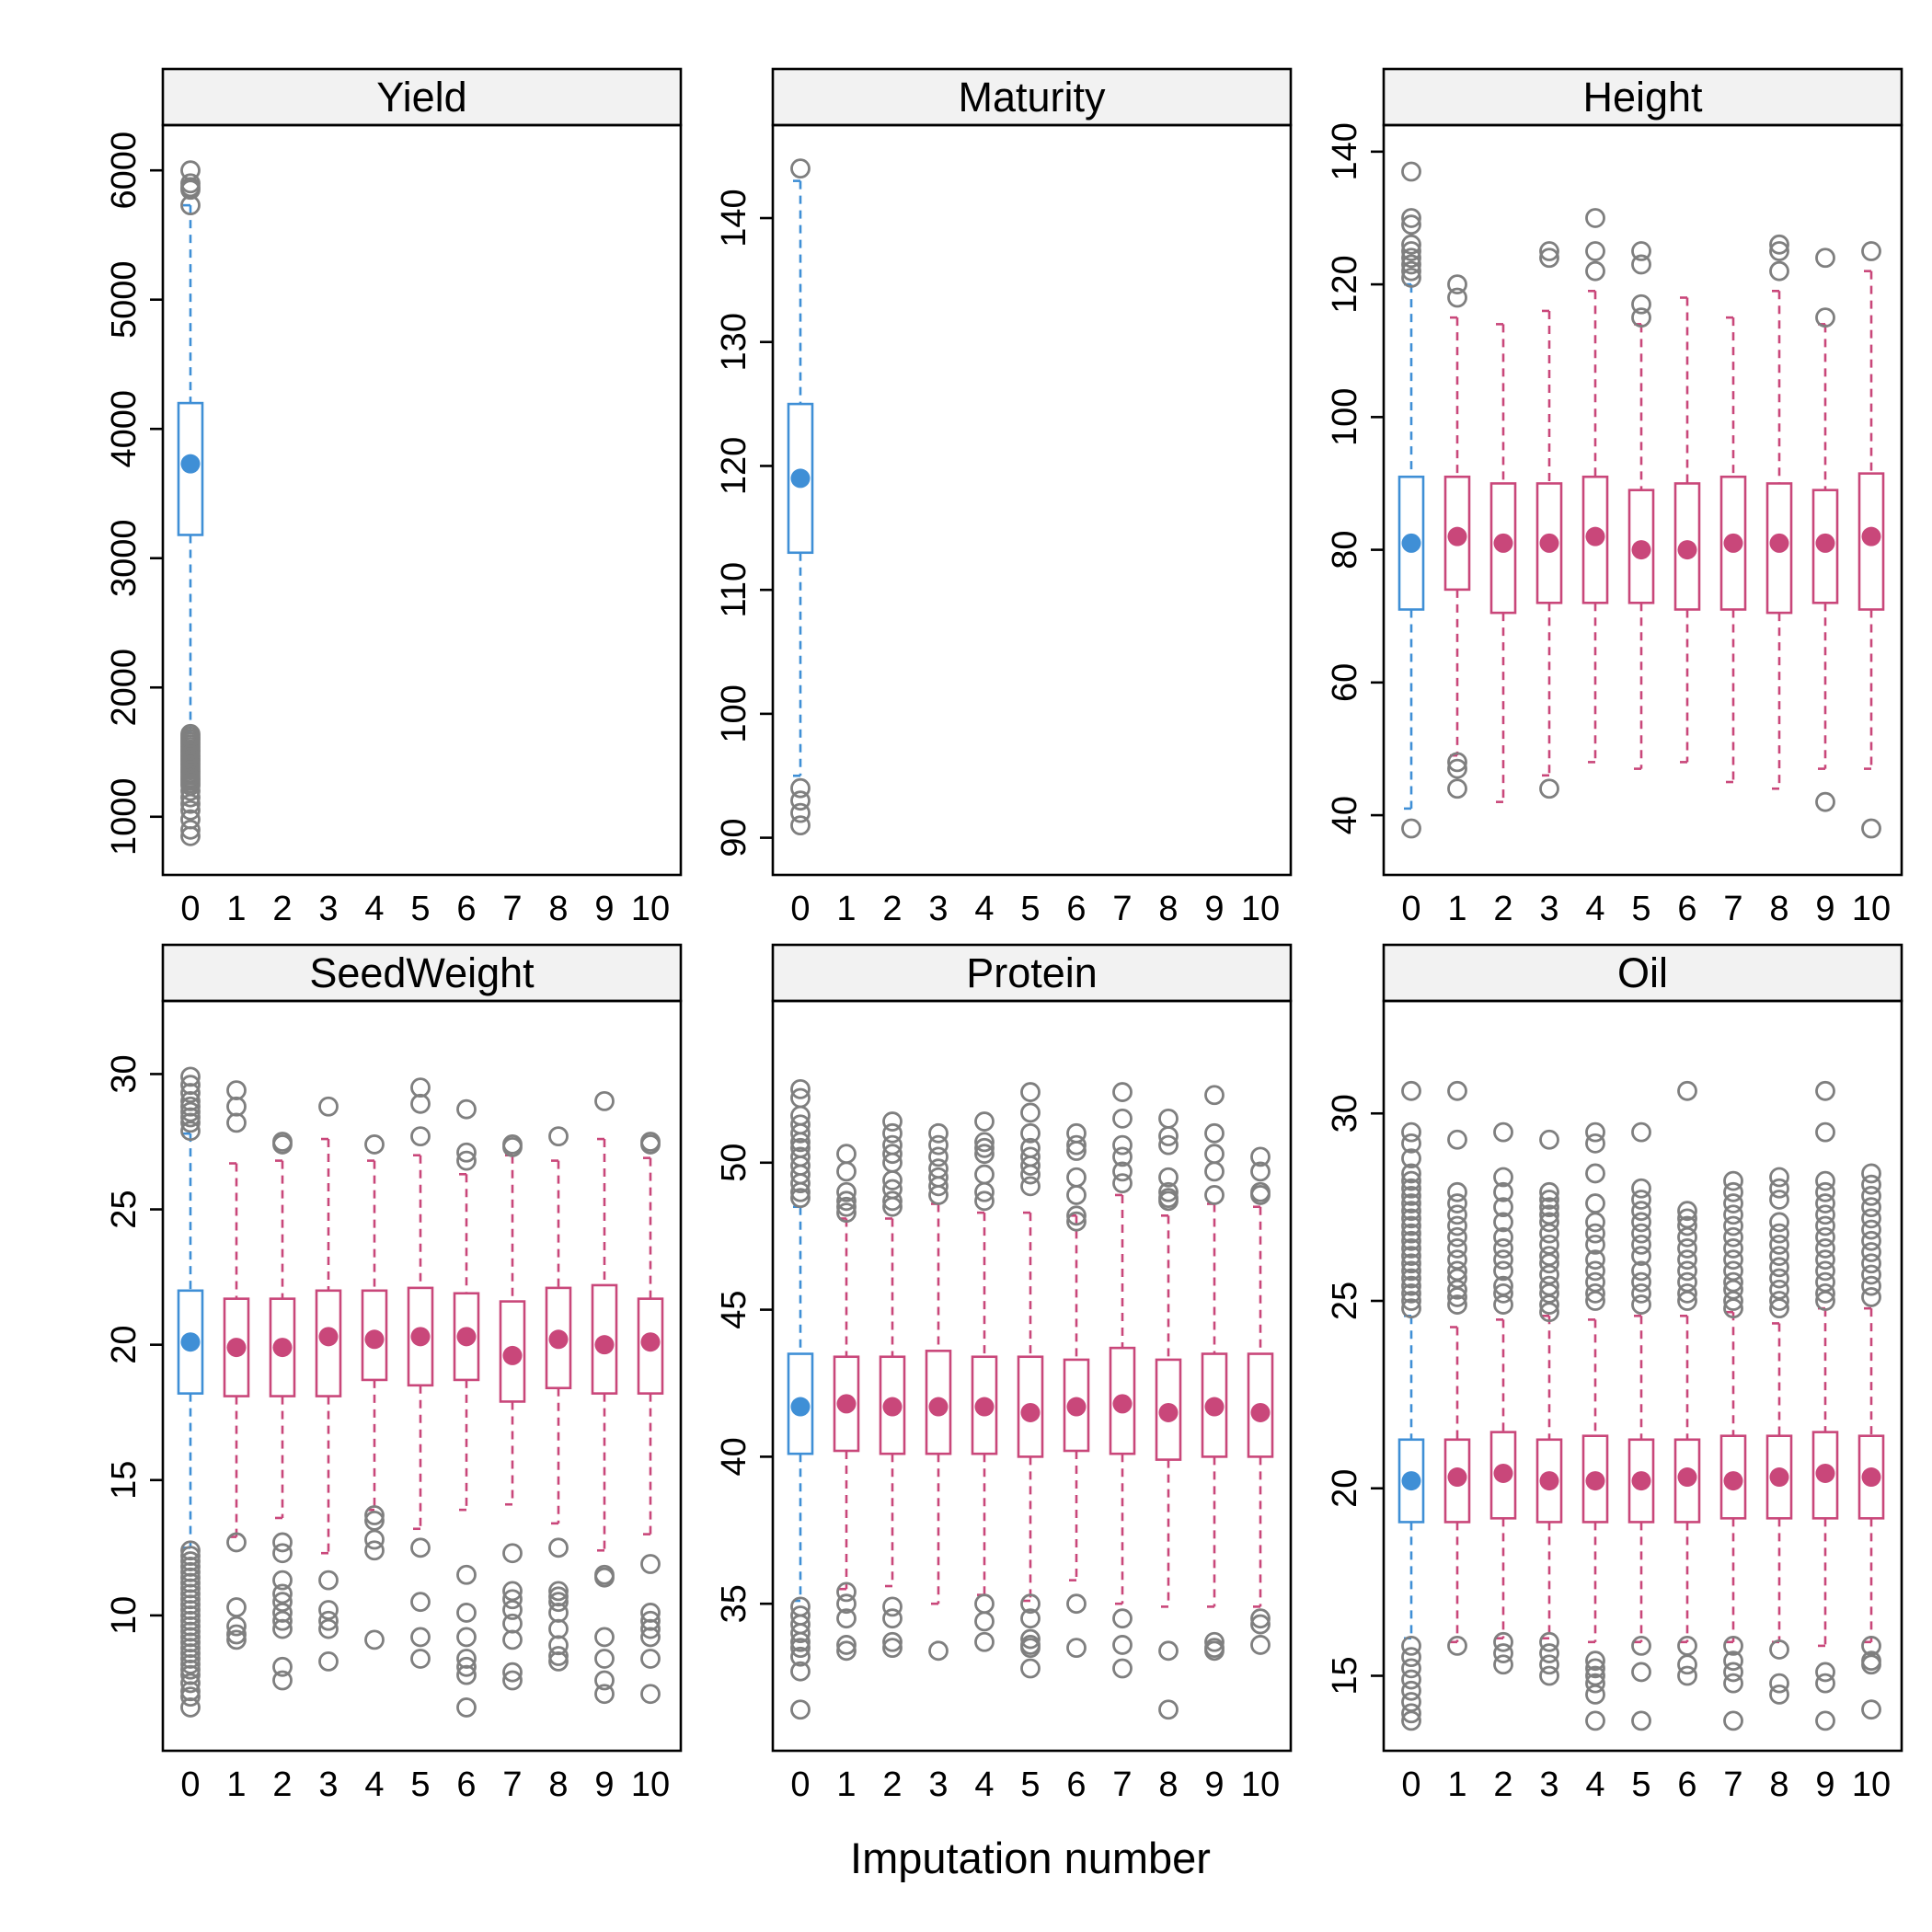  I want to click on x-tick-label-maturity-9: 9, so click(1214, 909).